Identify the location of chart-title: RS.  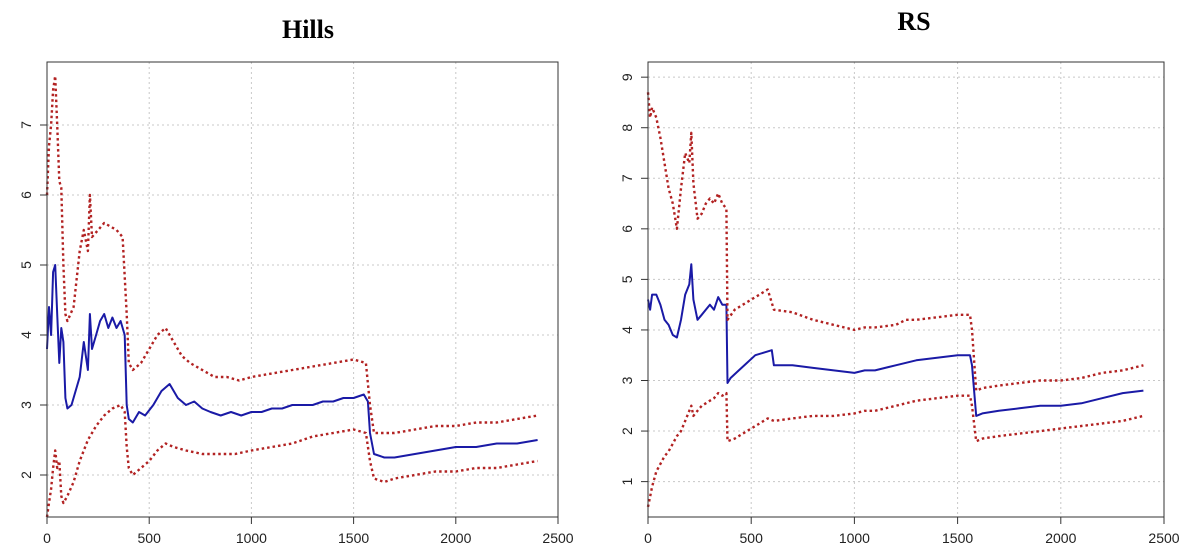
(913, 21).